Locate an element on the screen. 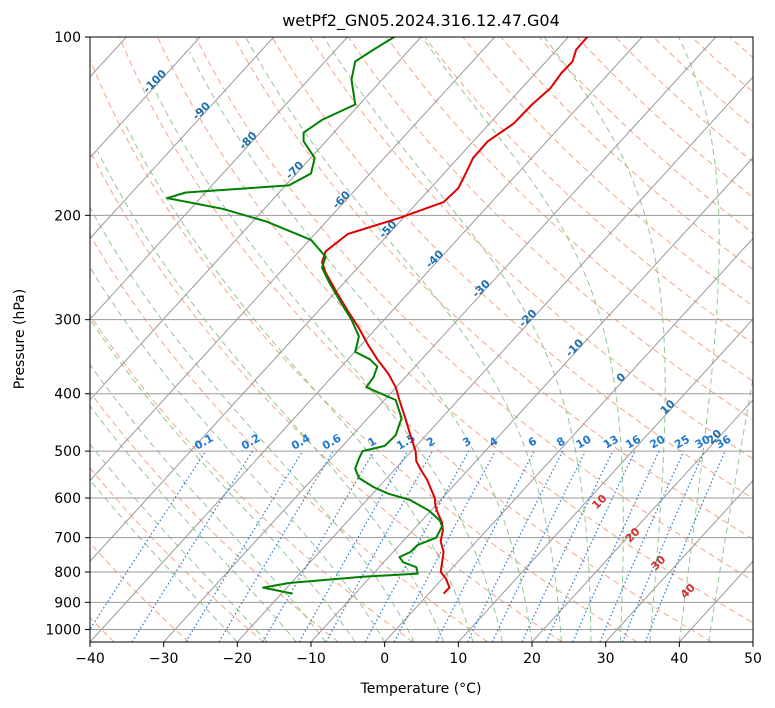 This screenshot has width=775, height=708. x-axis-label: Temperature (°C) is located at coordinates (421, 689).